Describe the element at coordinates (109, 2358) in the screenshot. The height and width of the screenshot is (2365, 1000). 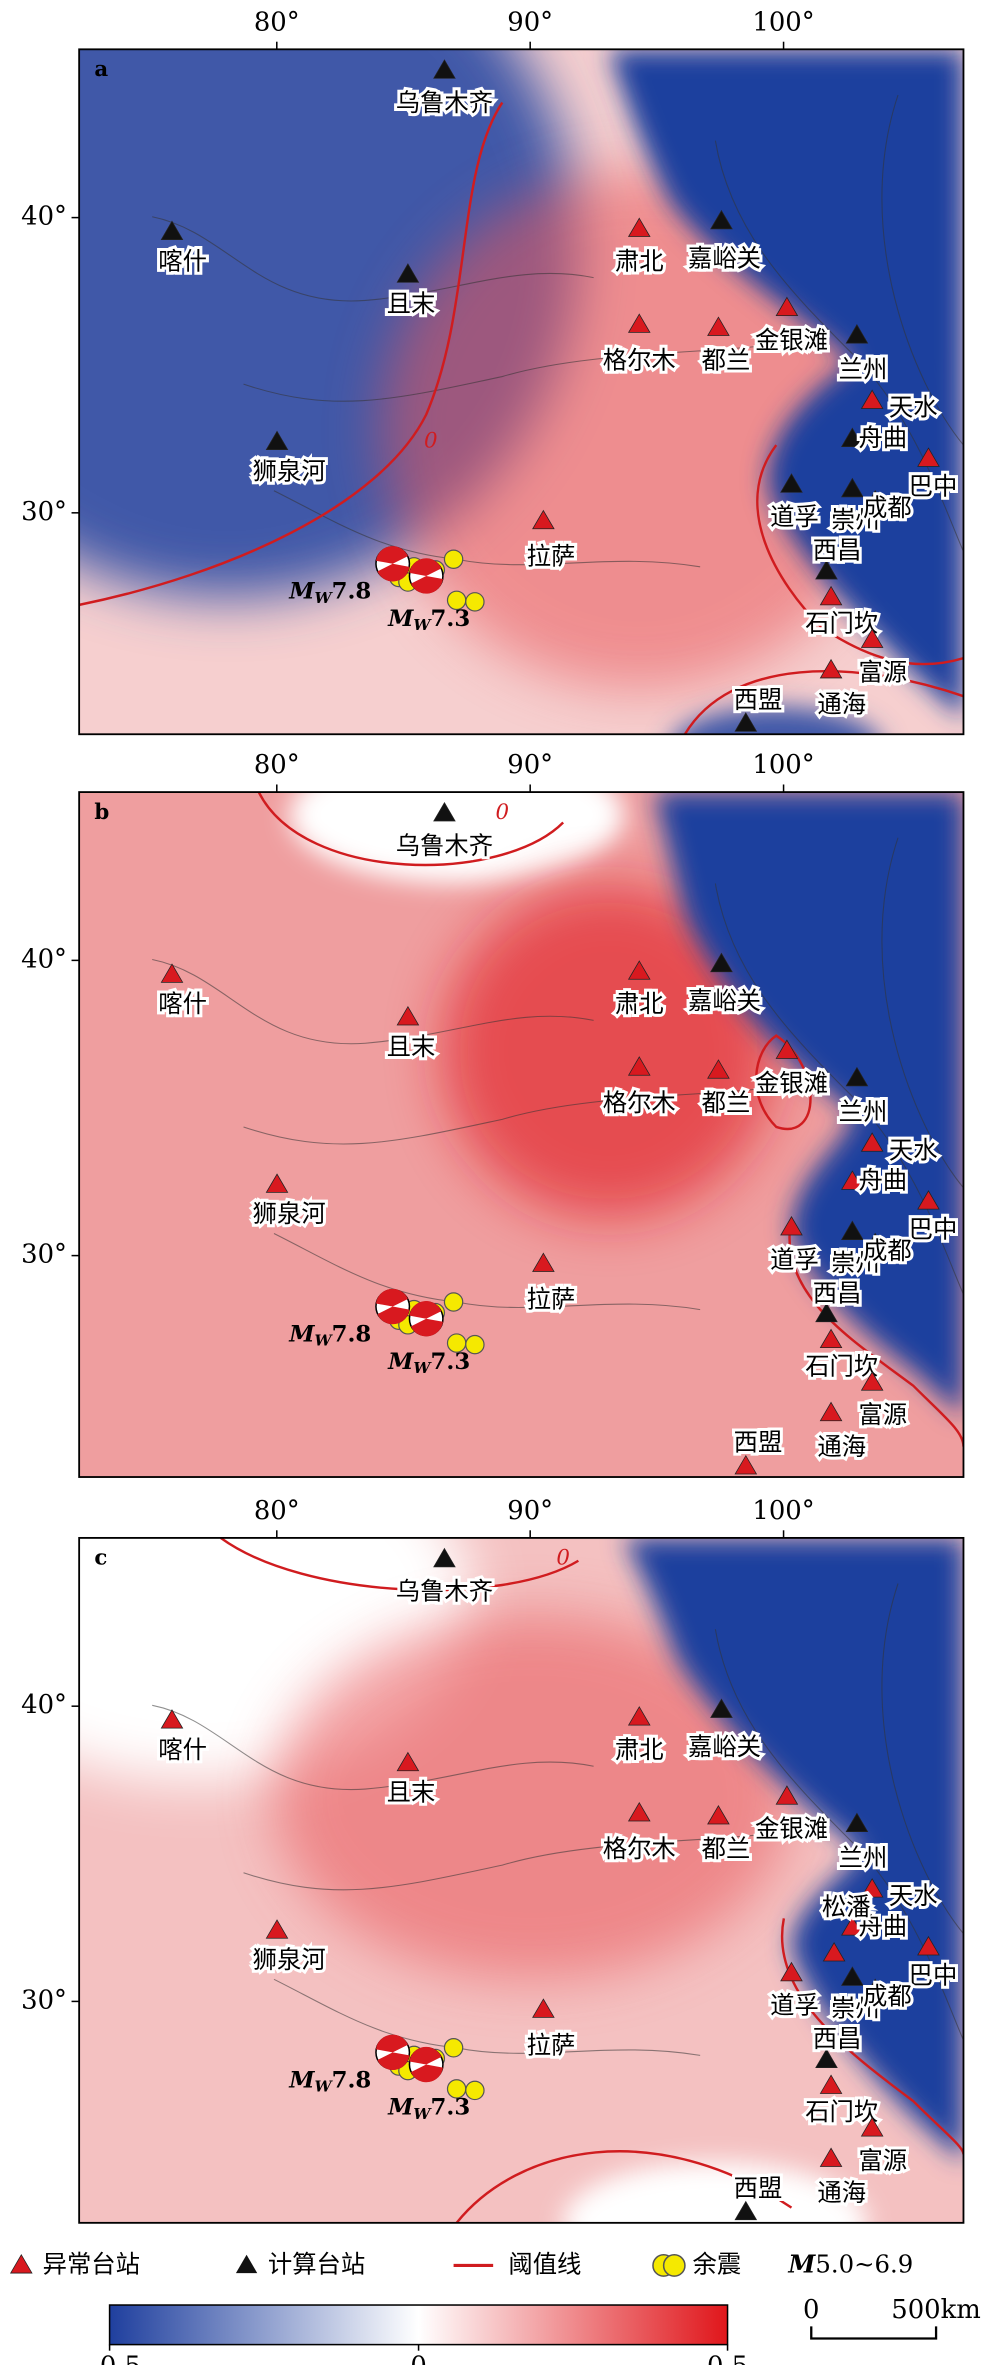
I see `colorbar-tick-label: −0.5` at that location.